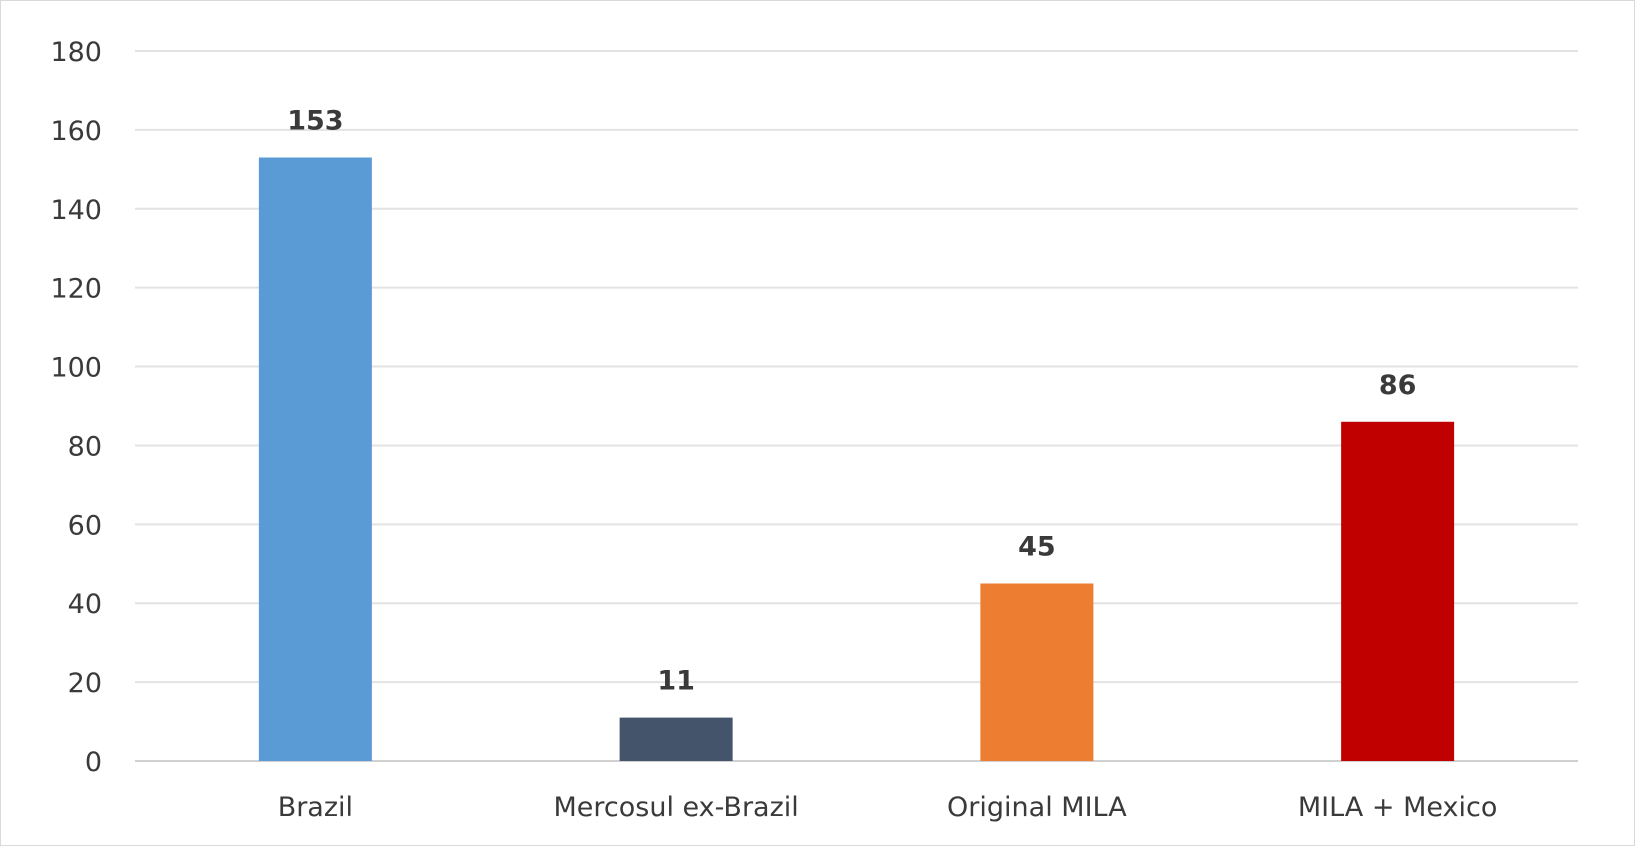 The width and height of the screenshot is (1635, 846). Describe the element at coordinates (76, 131) in the screenshot. I see `y-tick-label: 160` at that location.